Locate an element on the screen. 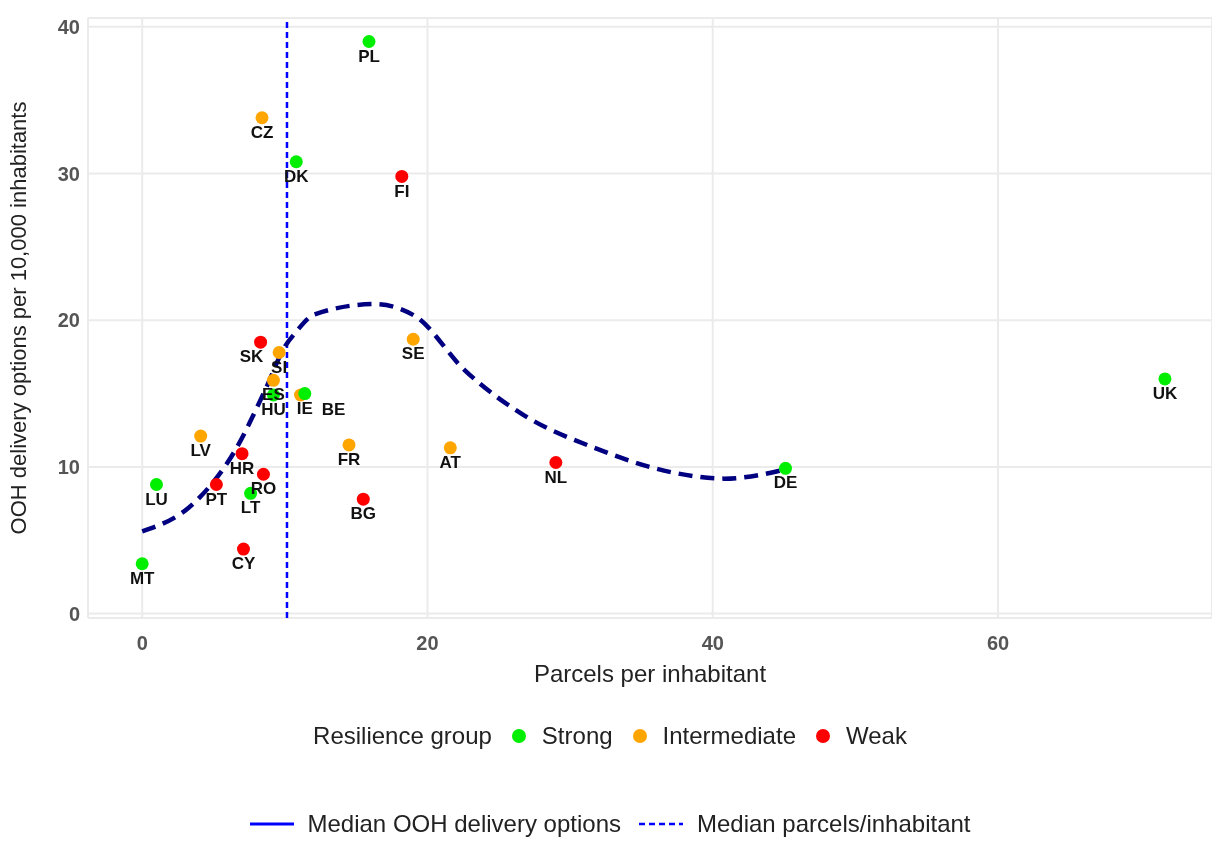 The width and height of the screenshot is (1220, 863). annotation: LT is located at coordinates (250, 508).